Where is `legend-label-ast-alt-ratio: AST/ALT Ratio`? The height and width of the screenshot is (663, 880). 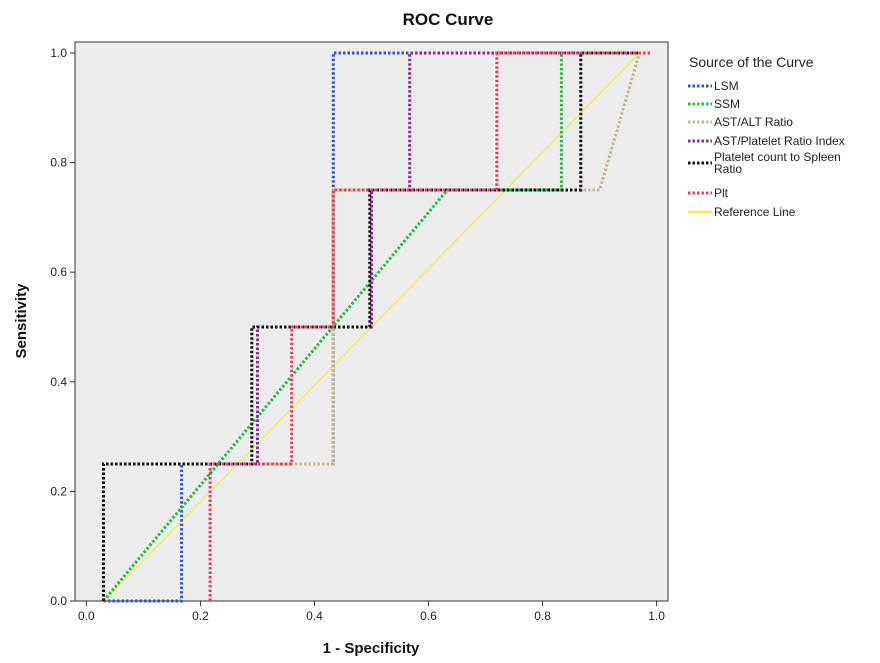
legend-label-ast-alt-ratio: AST/ALT Ratio is located at coordinates (753, 122).